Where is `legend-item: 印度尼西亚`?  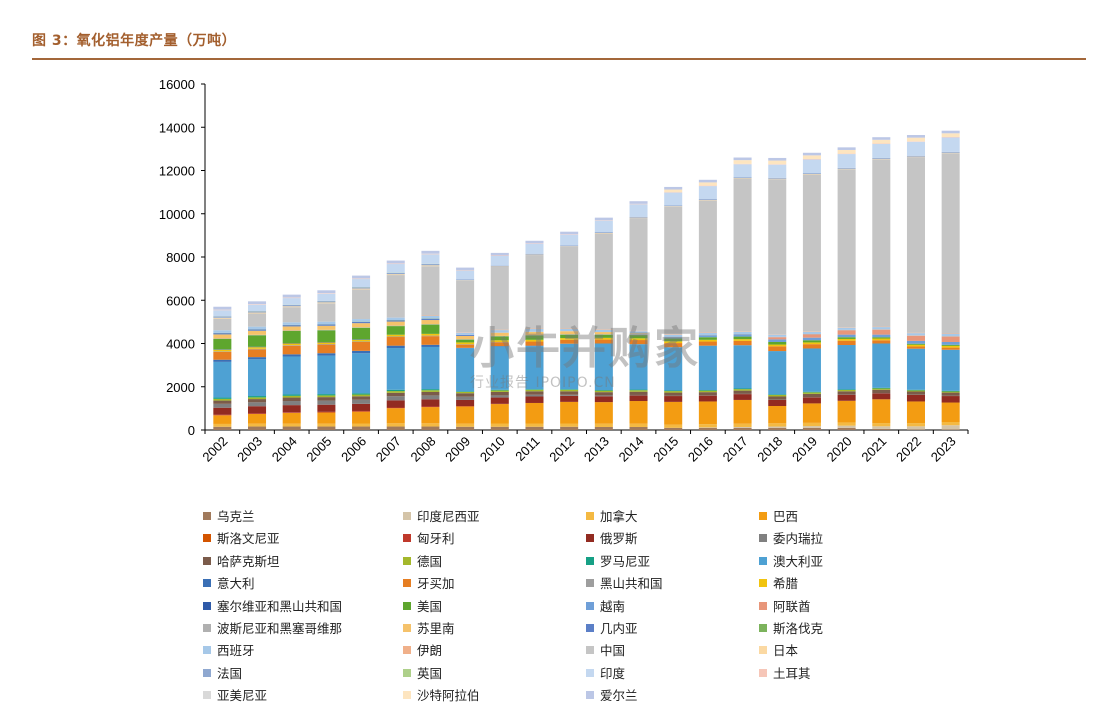 legend-item: 印度尼西亚 is located at coordinates (441, 516).